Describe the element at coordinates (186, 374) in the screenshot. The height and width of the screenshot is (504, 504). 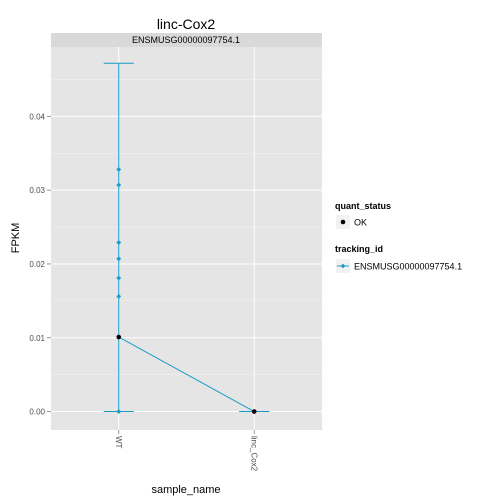
I see `series-line` at that location.